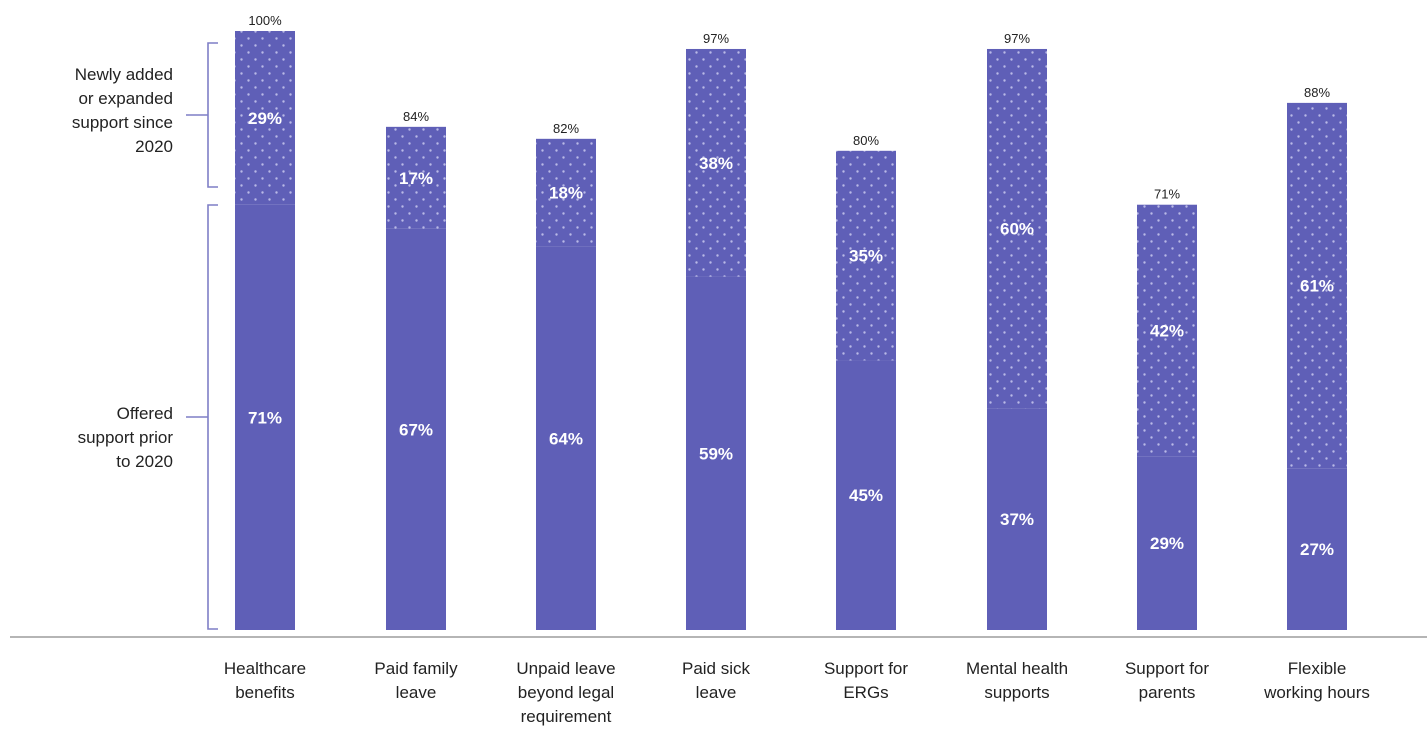 The width and height of the screenshot is (1427, 729). I want to click on category-label-7-0: Flexible, so click(1317, 668).